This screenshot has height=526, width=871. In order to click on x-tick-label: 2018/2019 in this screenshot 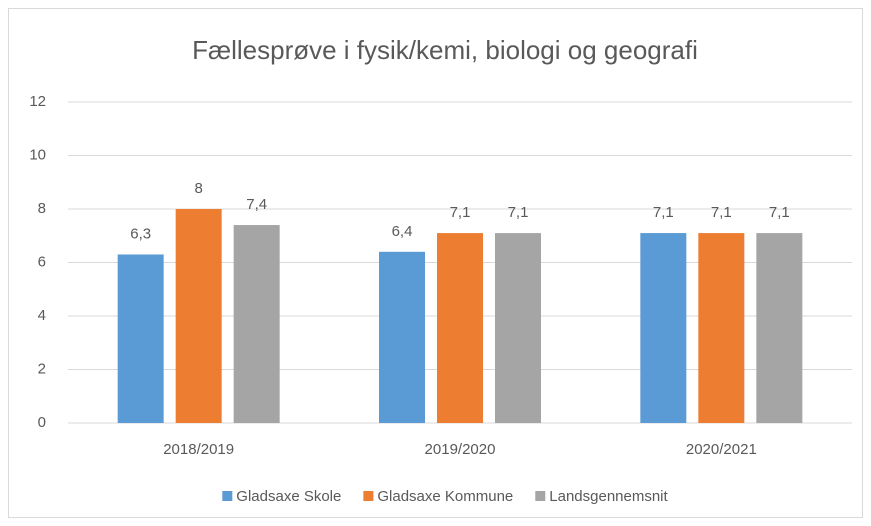, I will do `click(198, 449)`.